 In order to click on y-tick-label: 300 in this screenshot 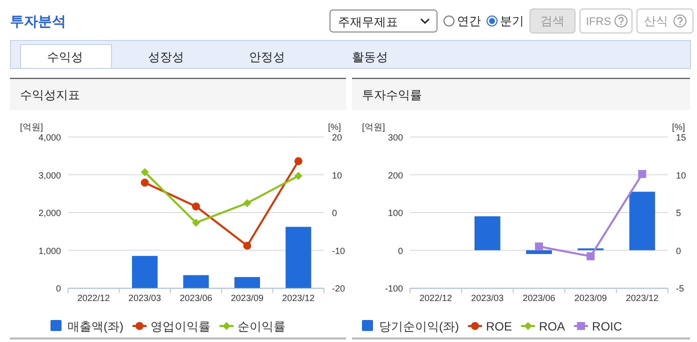, I will do `click(395, 137)`.